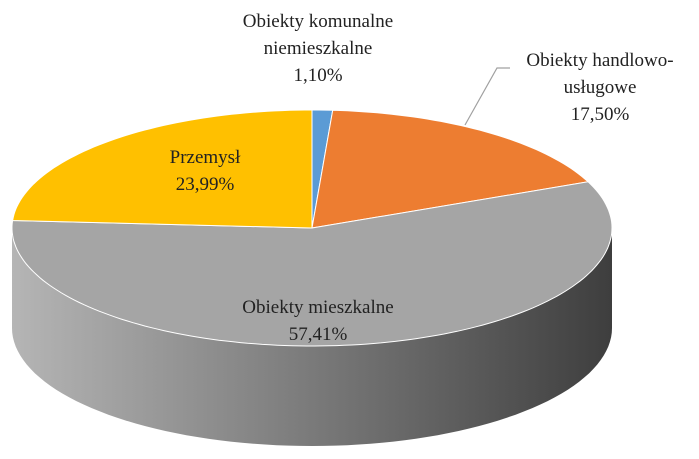 This screenshot has height=459, width=699. What do you see at coordinates (318, 75) in the screenshot?
I see `value-label: 1,10%` at bounding box center [318, 75].